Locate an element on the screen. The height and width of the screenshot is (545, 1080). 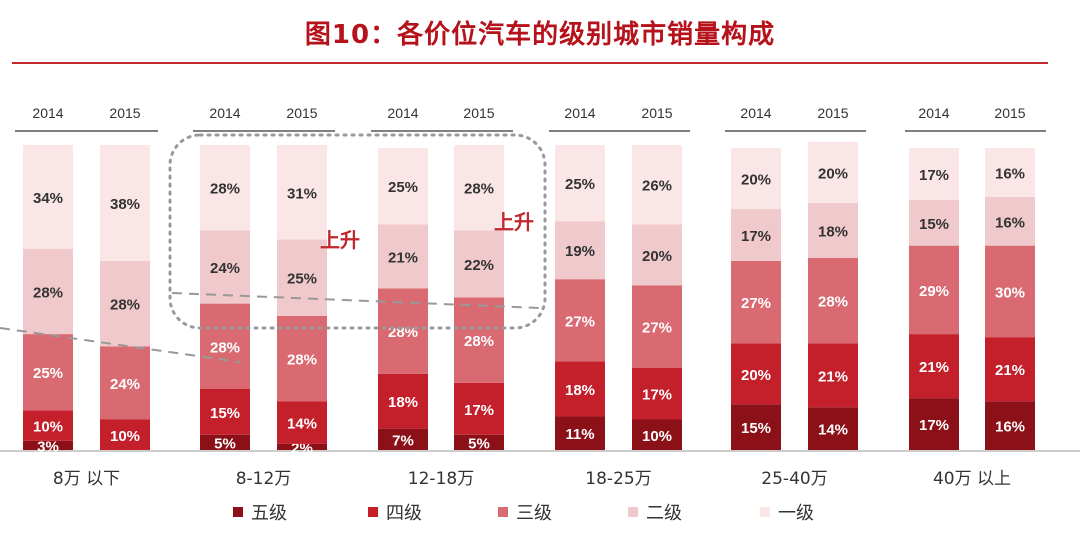
data-label: 14% is located at coordinates (833, 430).